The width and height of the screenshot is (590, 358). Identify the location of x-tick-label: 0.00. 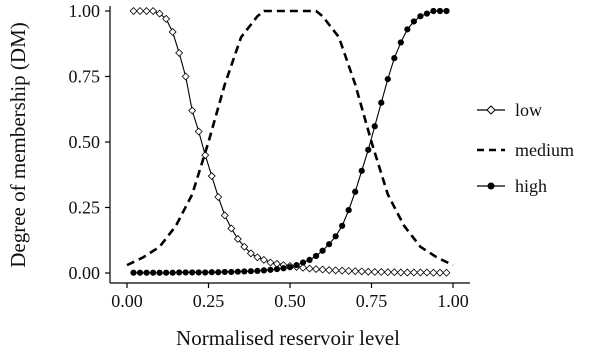
(127, 301).